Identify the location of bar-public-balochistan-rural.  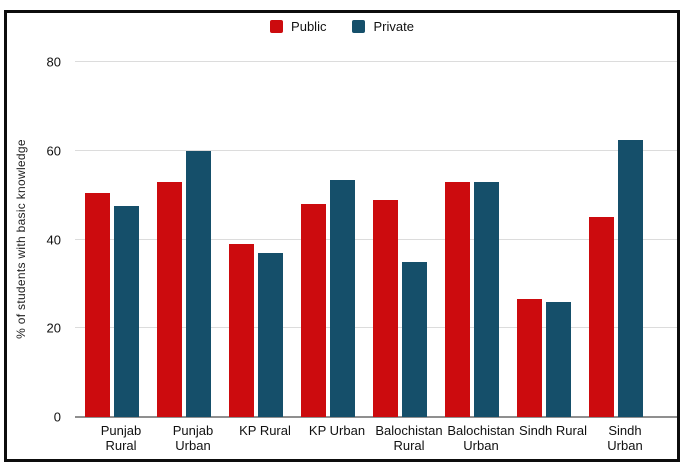
(385, 308).